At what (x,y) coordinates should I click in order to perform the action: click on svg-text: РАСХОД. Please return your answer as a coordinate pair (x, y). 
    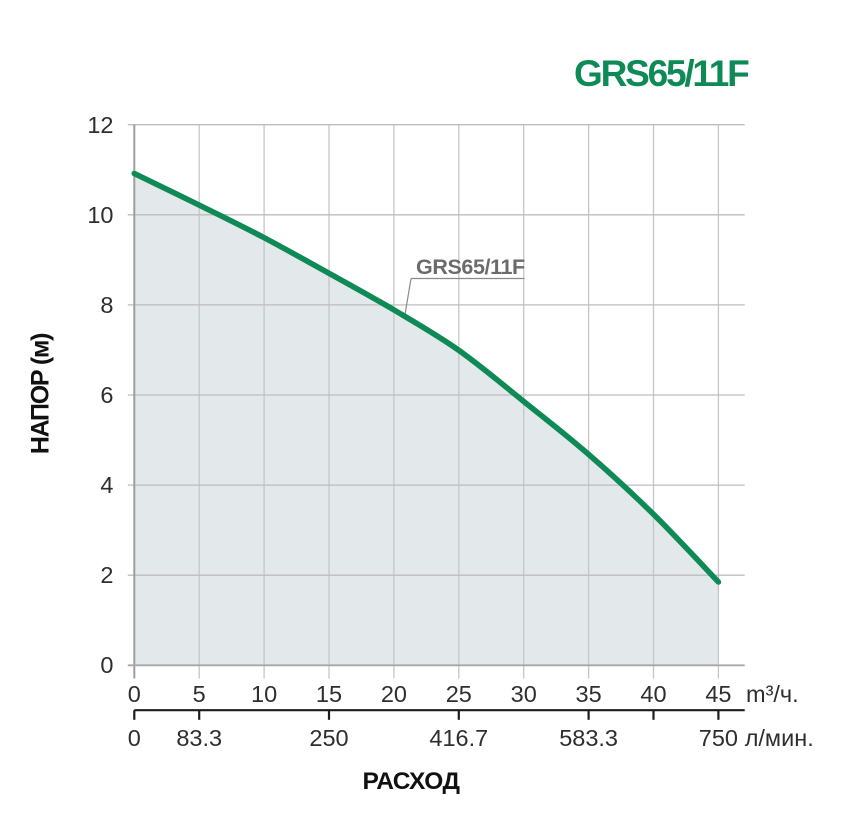
    Looking at the image, I should click on (412, 781).